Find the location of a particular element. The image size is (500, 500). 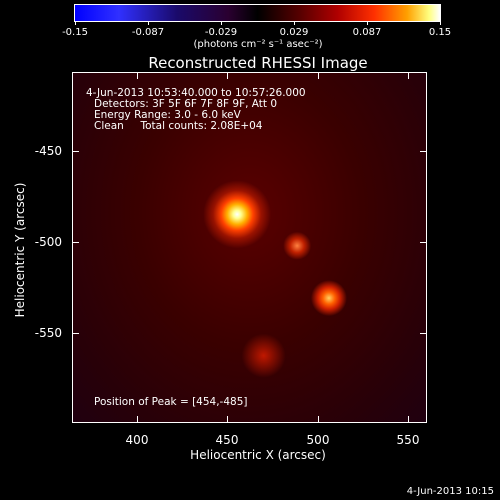

x-tick-label: 500 is located at coordinates (318, 440).